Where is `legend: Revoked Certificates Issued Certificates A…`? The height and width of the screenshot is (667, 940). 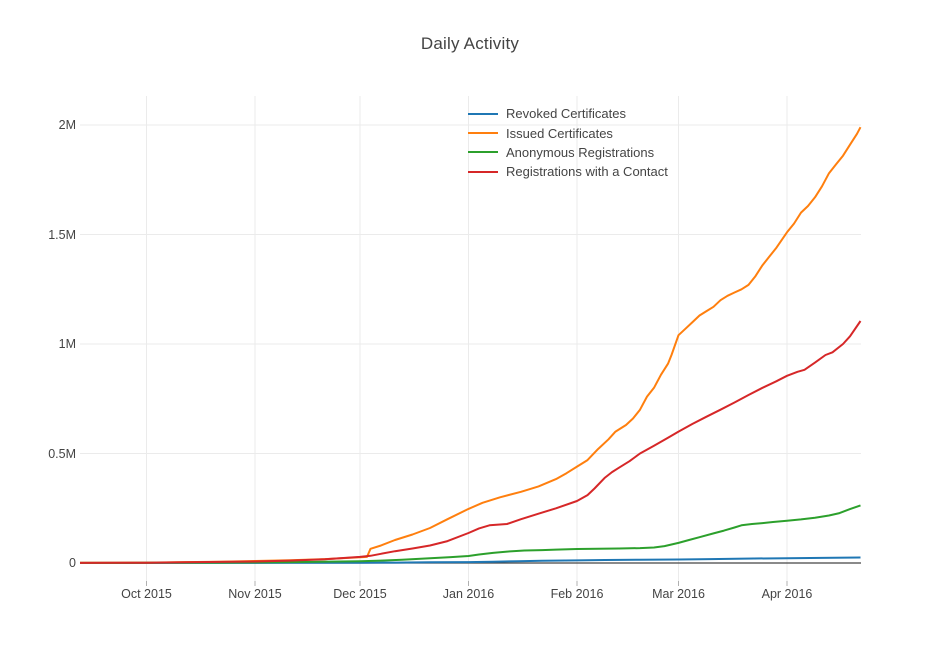 legend: Revoked Certificates Issued Certificates A… is located at coordinates (568, 143).